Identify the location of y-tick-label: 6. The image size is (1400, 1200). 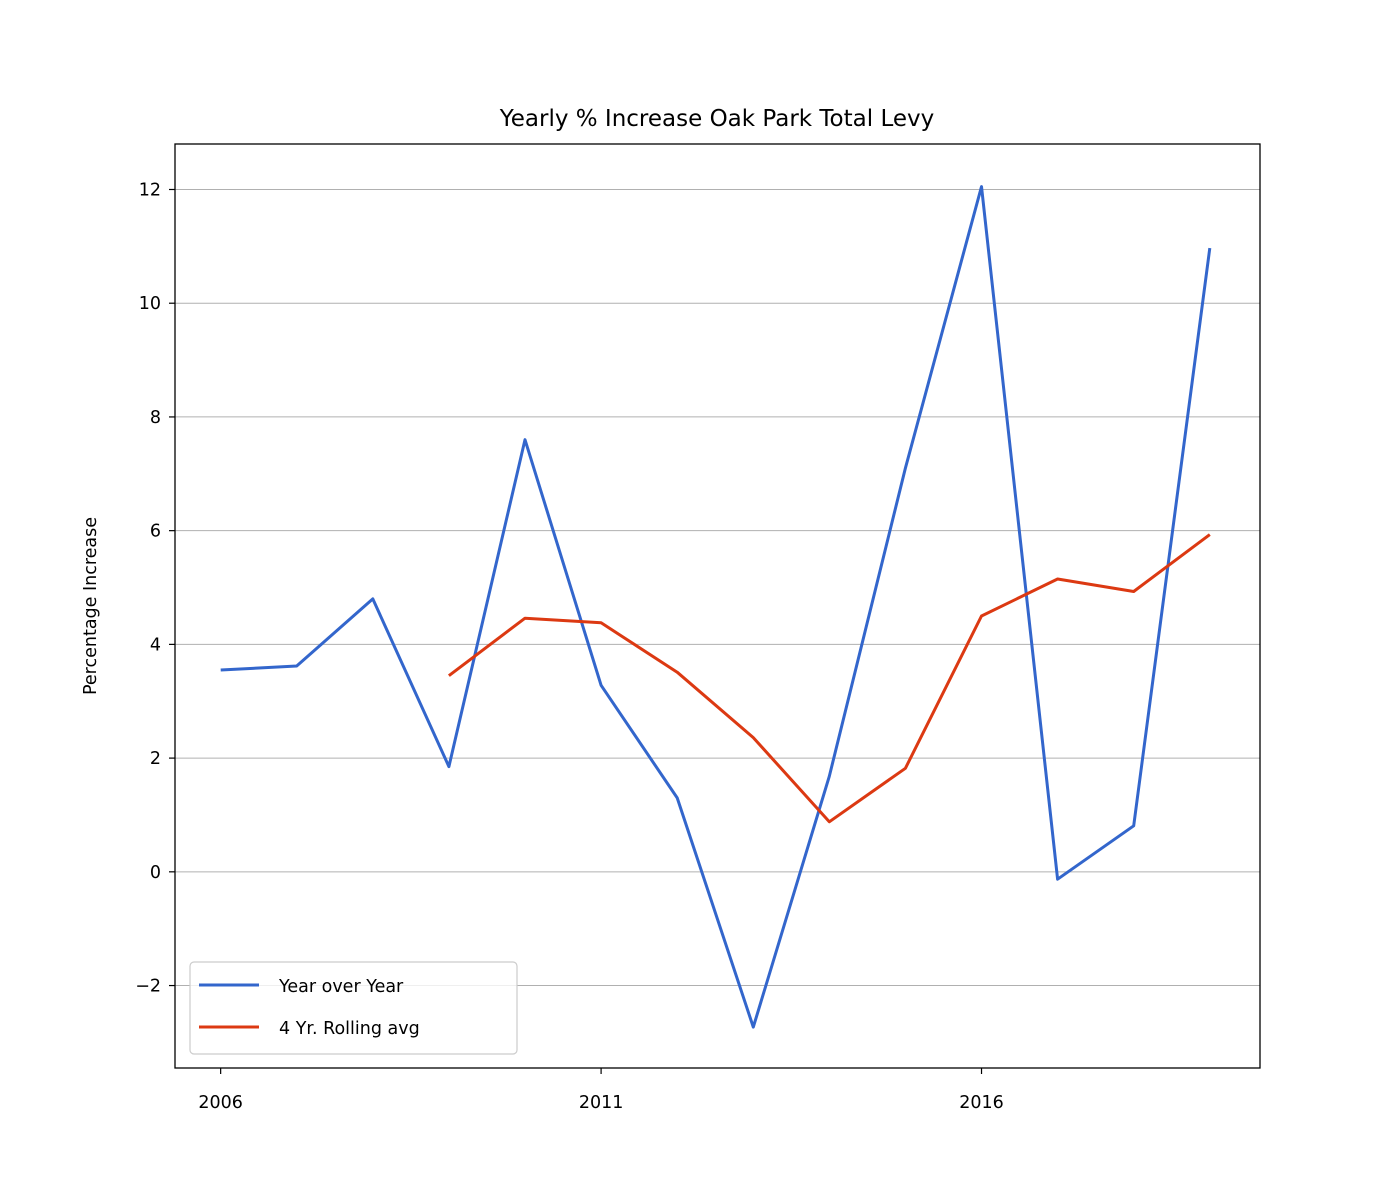
(155, 532).